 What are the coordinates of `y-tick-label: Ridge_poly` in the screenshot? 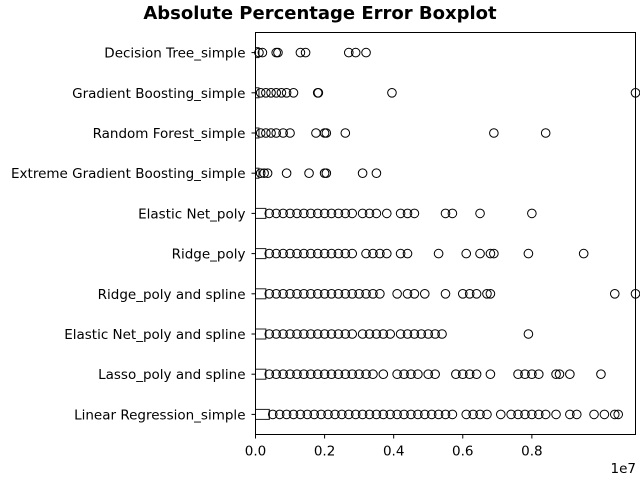 It's located at (209, 255).